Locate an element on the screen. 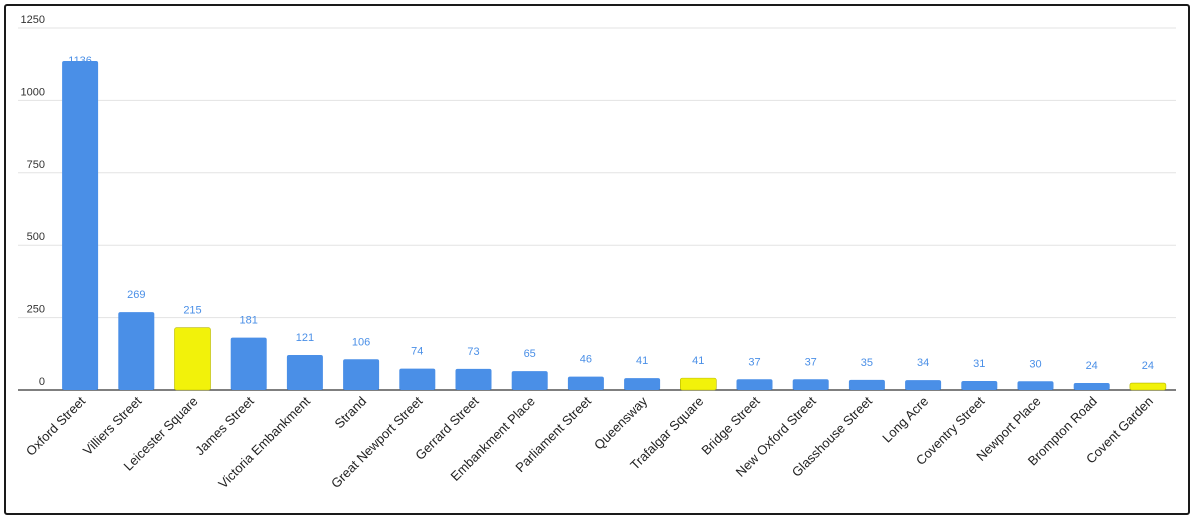  x-tick-label: Great Newport Street is located at coordinates (377, 442).